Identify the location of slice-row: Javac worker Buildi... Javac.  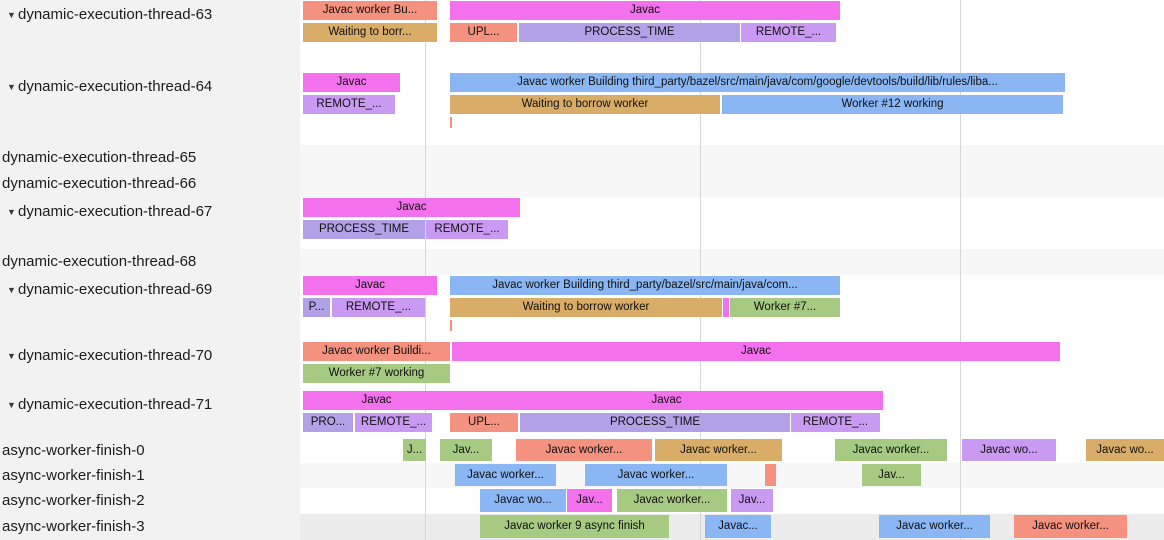
(732, 352).